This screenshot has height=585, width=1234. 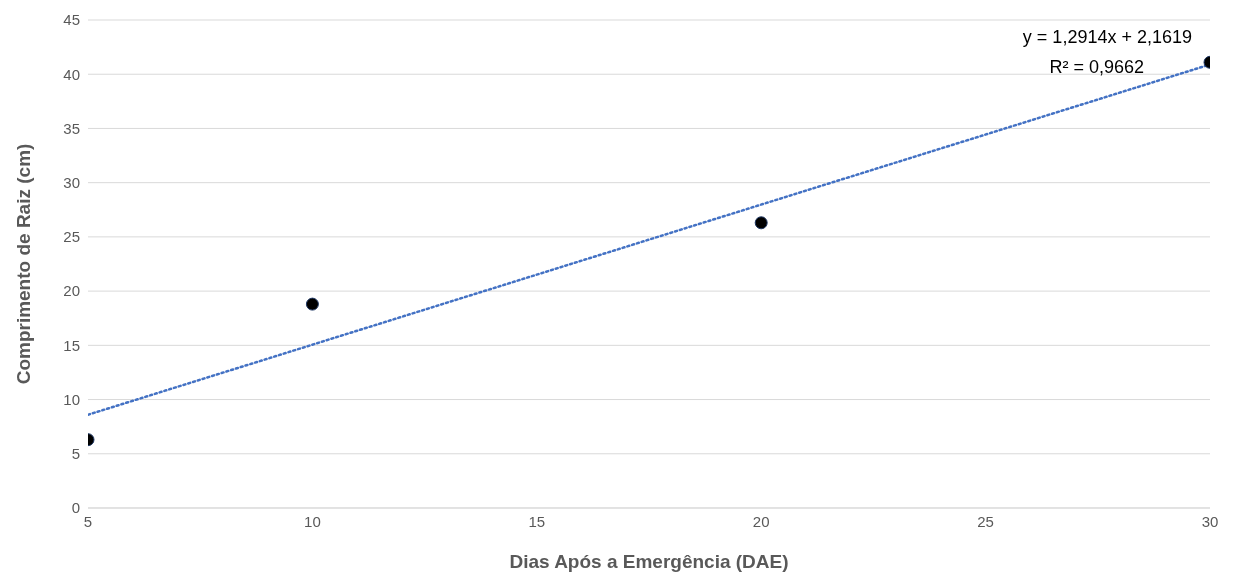 I want to click on annotation: R² = 0,9662, so click(x=1096, y=67).